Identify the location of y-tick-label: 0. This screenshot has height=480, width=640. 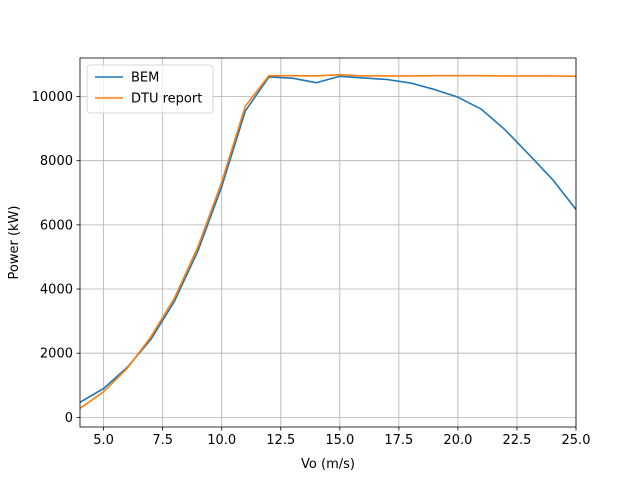
(69, 418).